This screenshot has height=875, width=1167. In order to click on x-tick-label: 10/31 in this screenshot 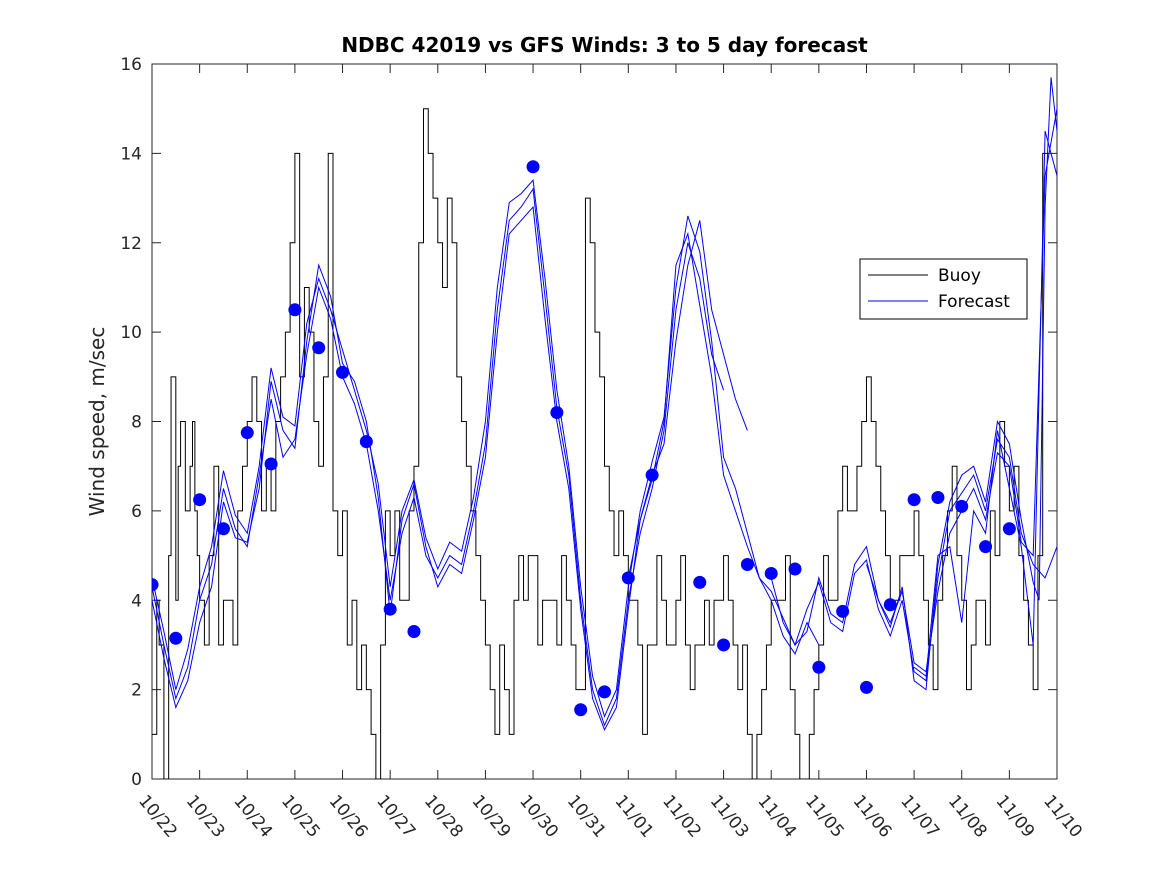, I will do `click(586, 816)`.